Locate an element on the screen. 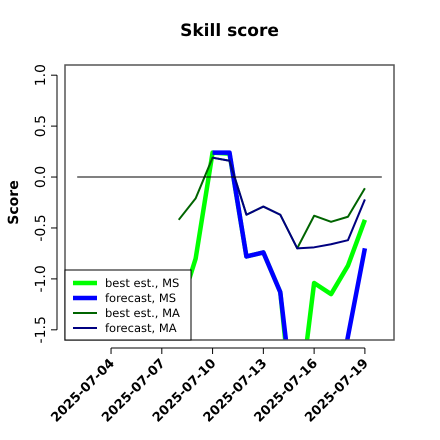 The width and height of the screenshot is (440, 440). y-tick-label: -1.5 is located at coordinates (41, 330).